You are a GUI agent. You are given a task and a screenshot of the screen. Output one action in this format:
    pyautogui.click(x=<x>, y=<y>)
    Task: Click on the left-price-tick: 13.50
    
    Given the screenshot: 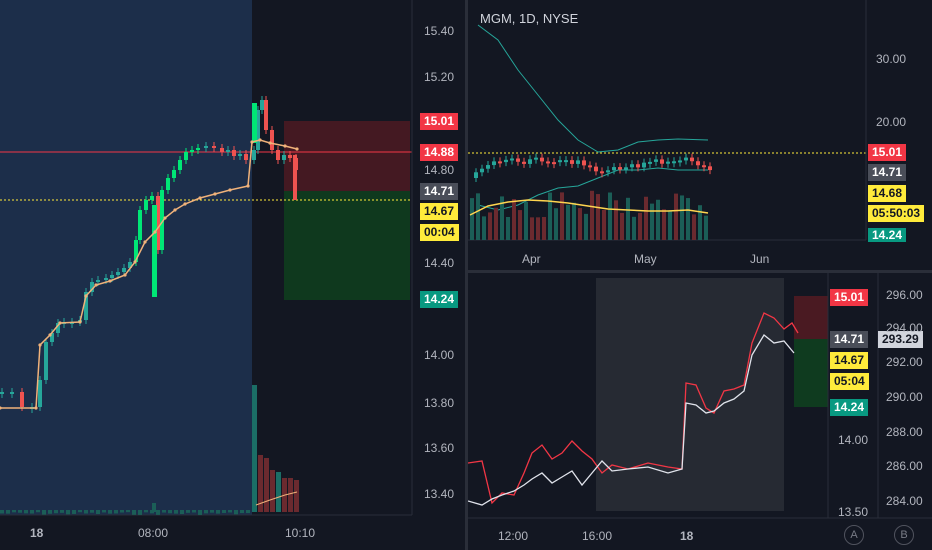 What is the action you would take?
    pyautogui.click(x=853, y=512)
    